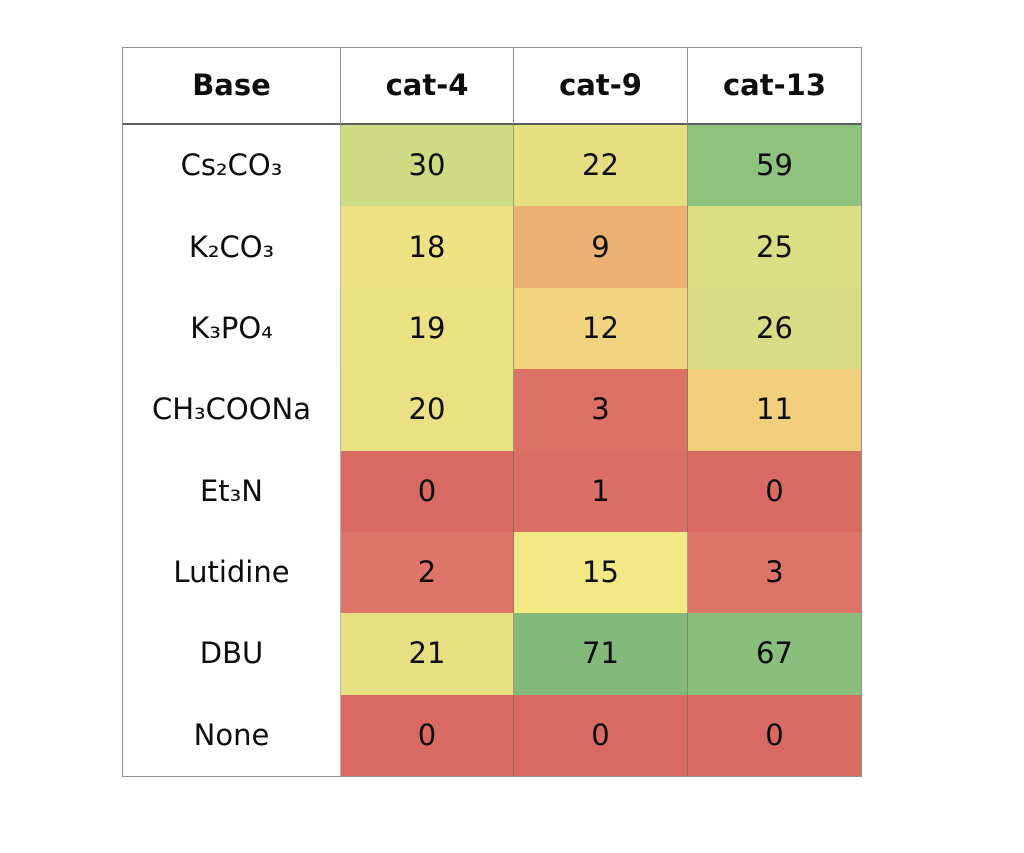  I want to click on heatmap-cell: 30, so click(427, 166).